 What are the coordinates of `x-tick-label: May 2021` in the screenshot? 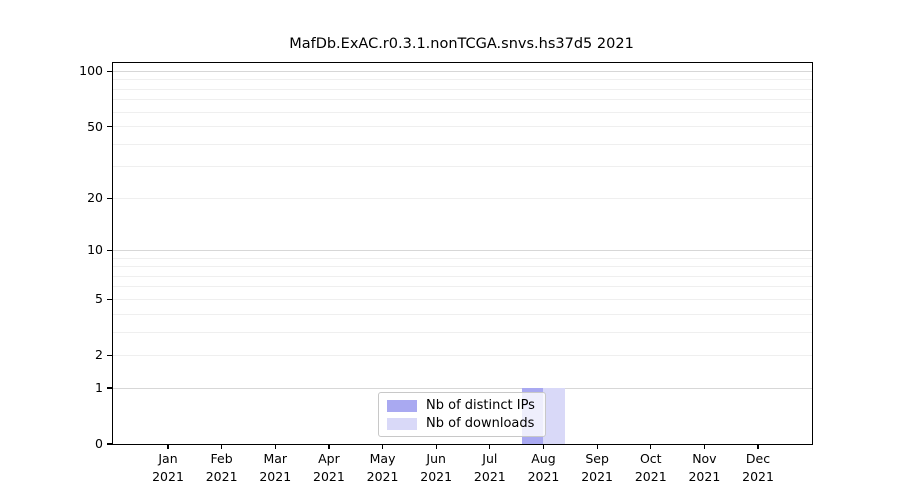 It's located at (382, 467).